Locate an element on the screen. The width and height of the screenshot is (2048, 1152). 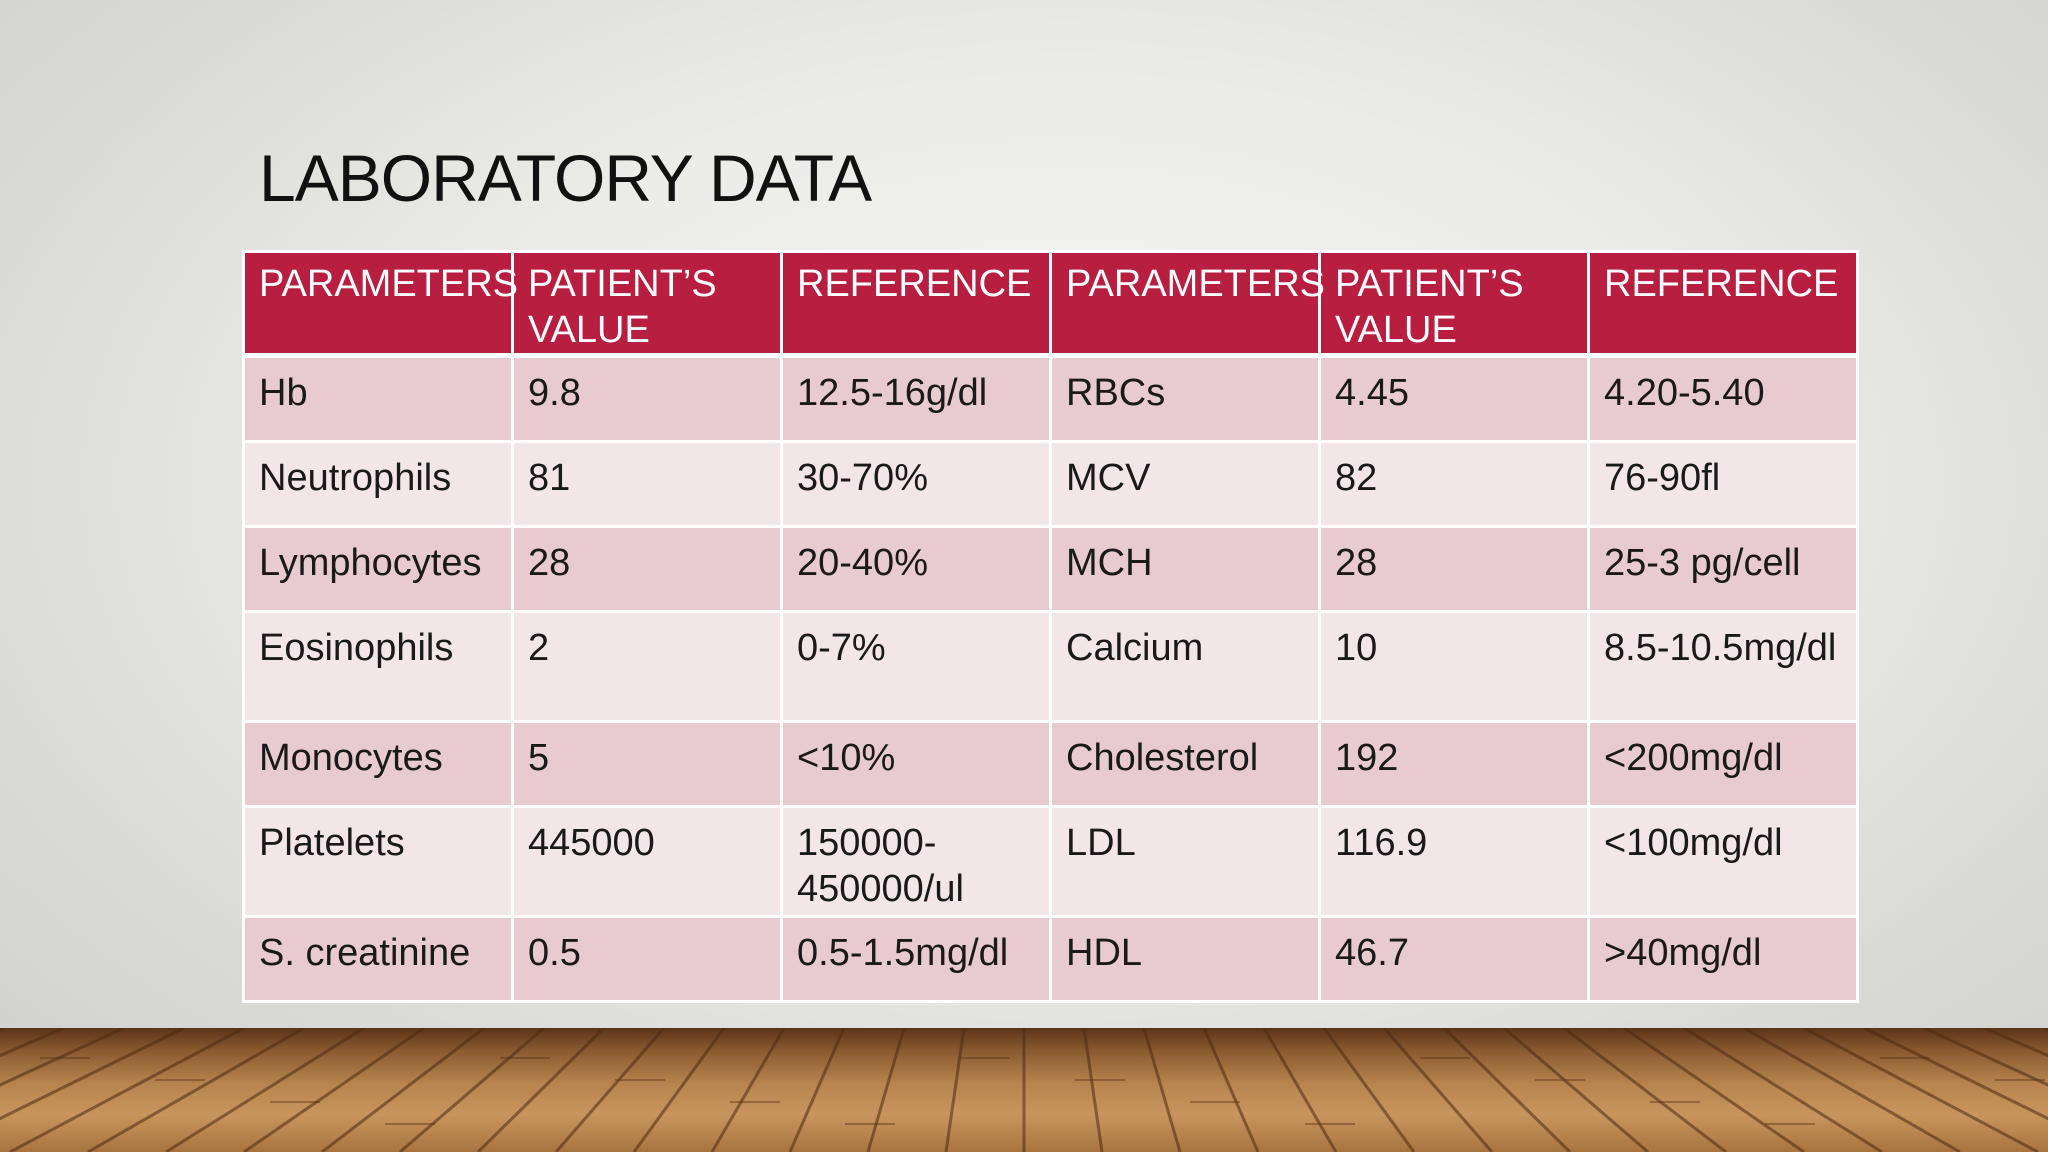
table-cell: Monocytes is located at coordinates (378, 764).